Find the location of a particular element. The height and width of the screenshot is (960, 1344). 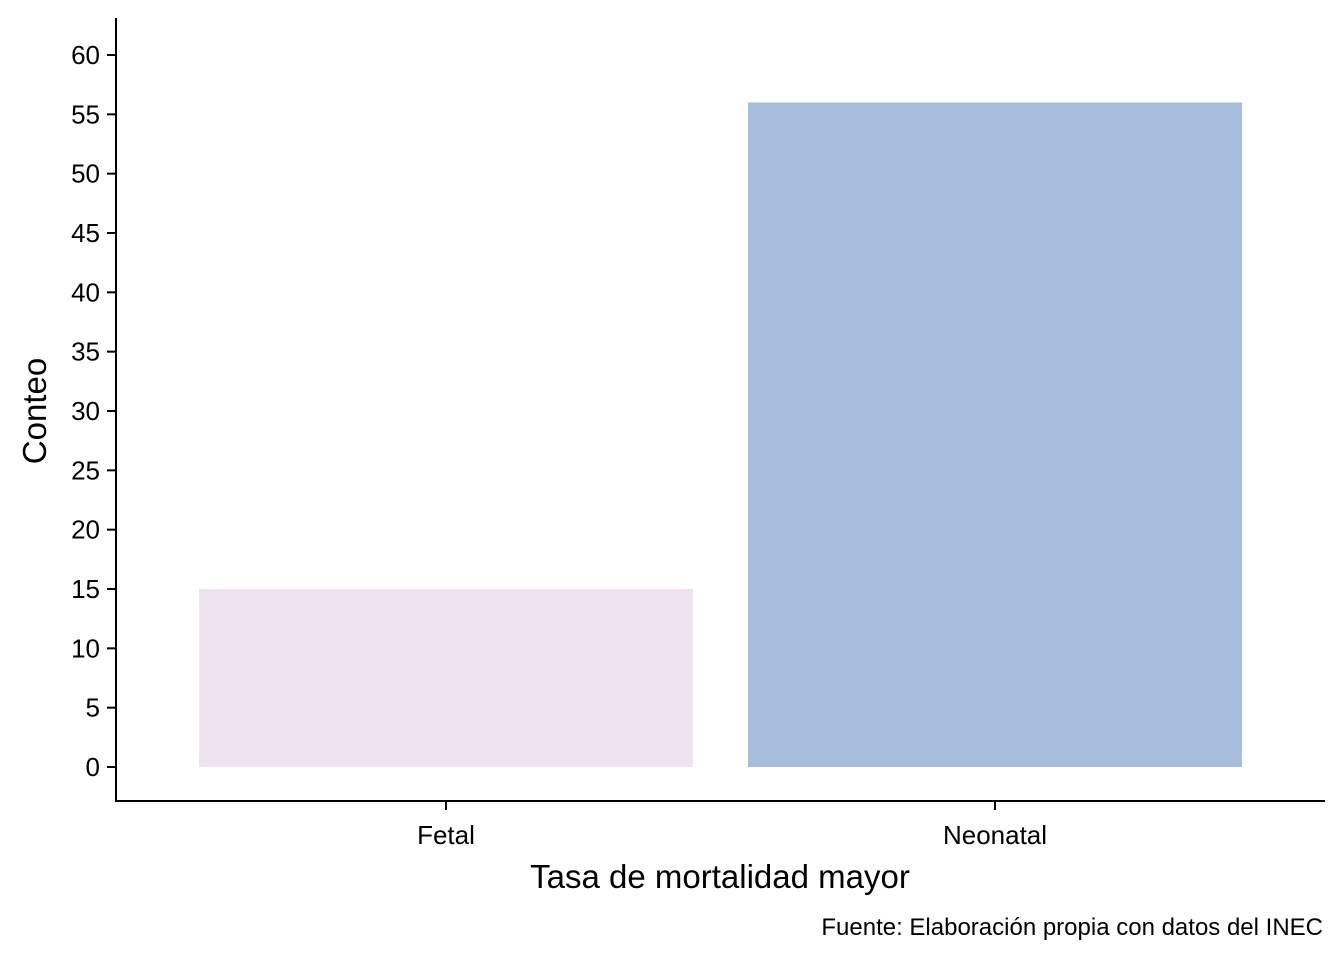

y-tick-label: 15 is located at coordinates (85, 589).